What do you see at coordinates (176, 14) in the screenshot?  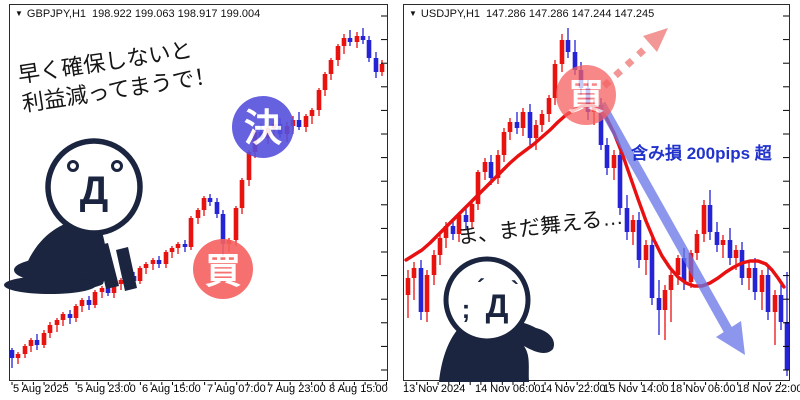 I see `ohlc-quote: 198.922 199.063 198.917 199.004` at bounding box center [176, 14].